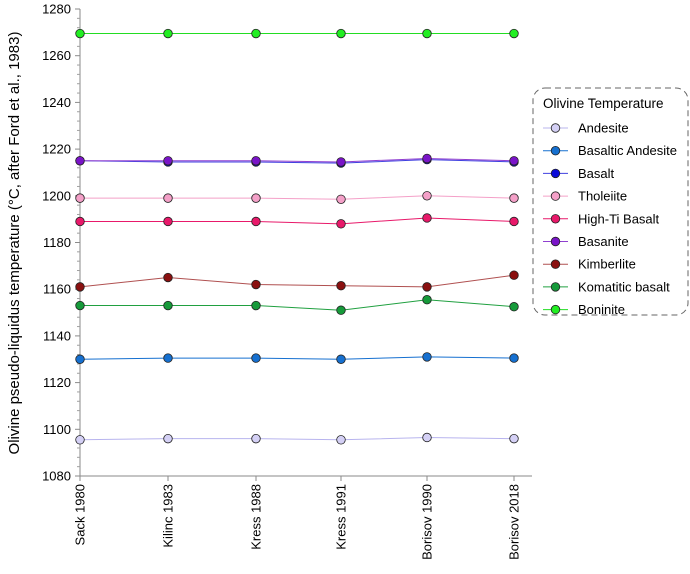 The image size is (690, 574). I want to click on y-tick-label: 1080, so click(56, 476).